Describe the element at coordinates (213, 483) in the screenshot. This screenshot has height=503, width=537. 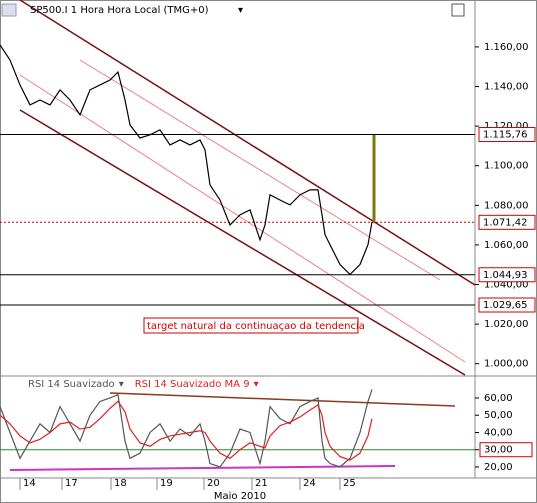
I see `x-tick-label: 20` at that location.